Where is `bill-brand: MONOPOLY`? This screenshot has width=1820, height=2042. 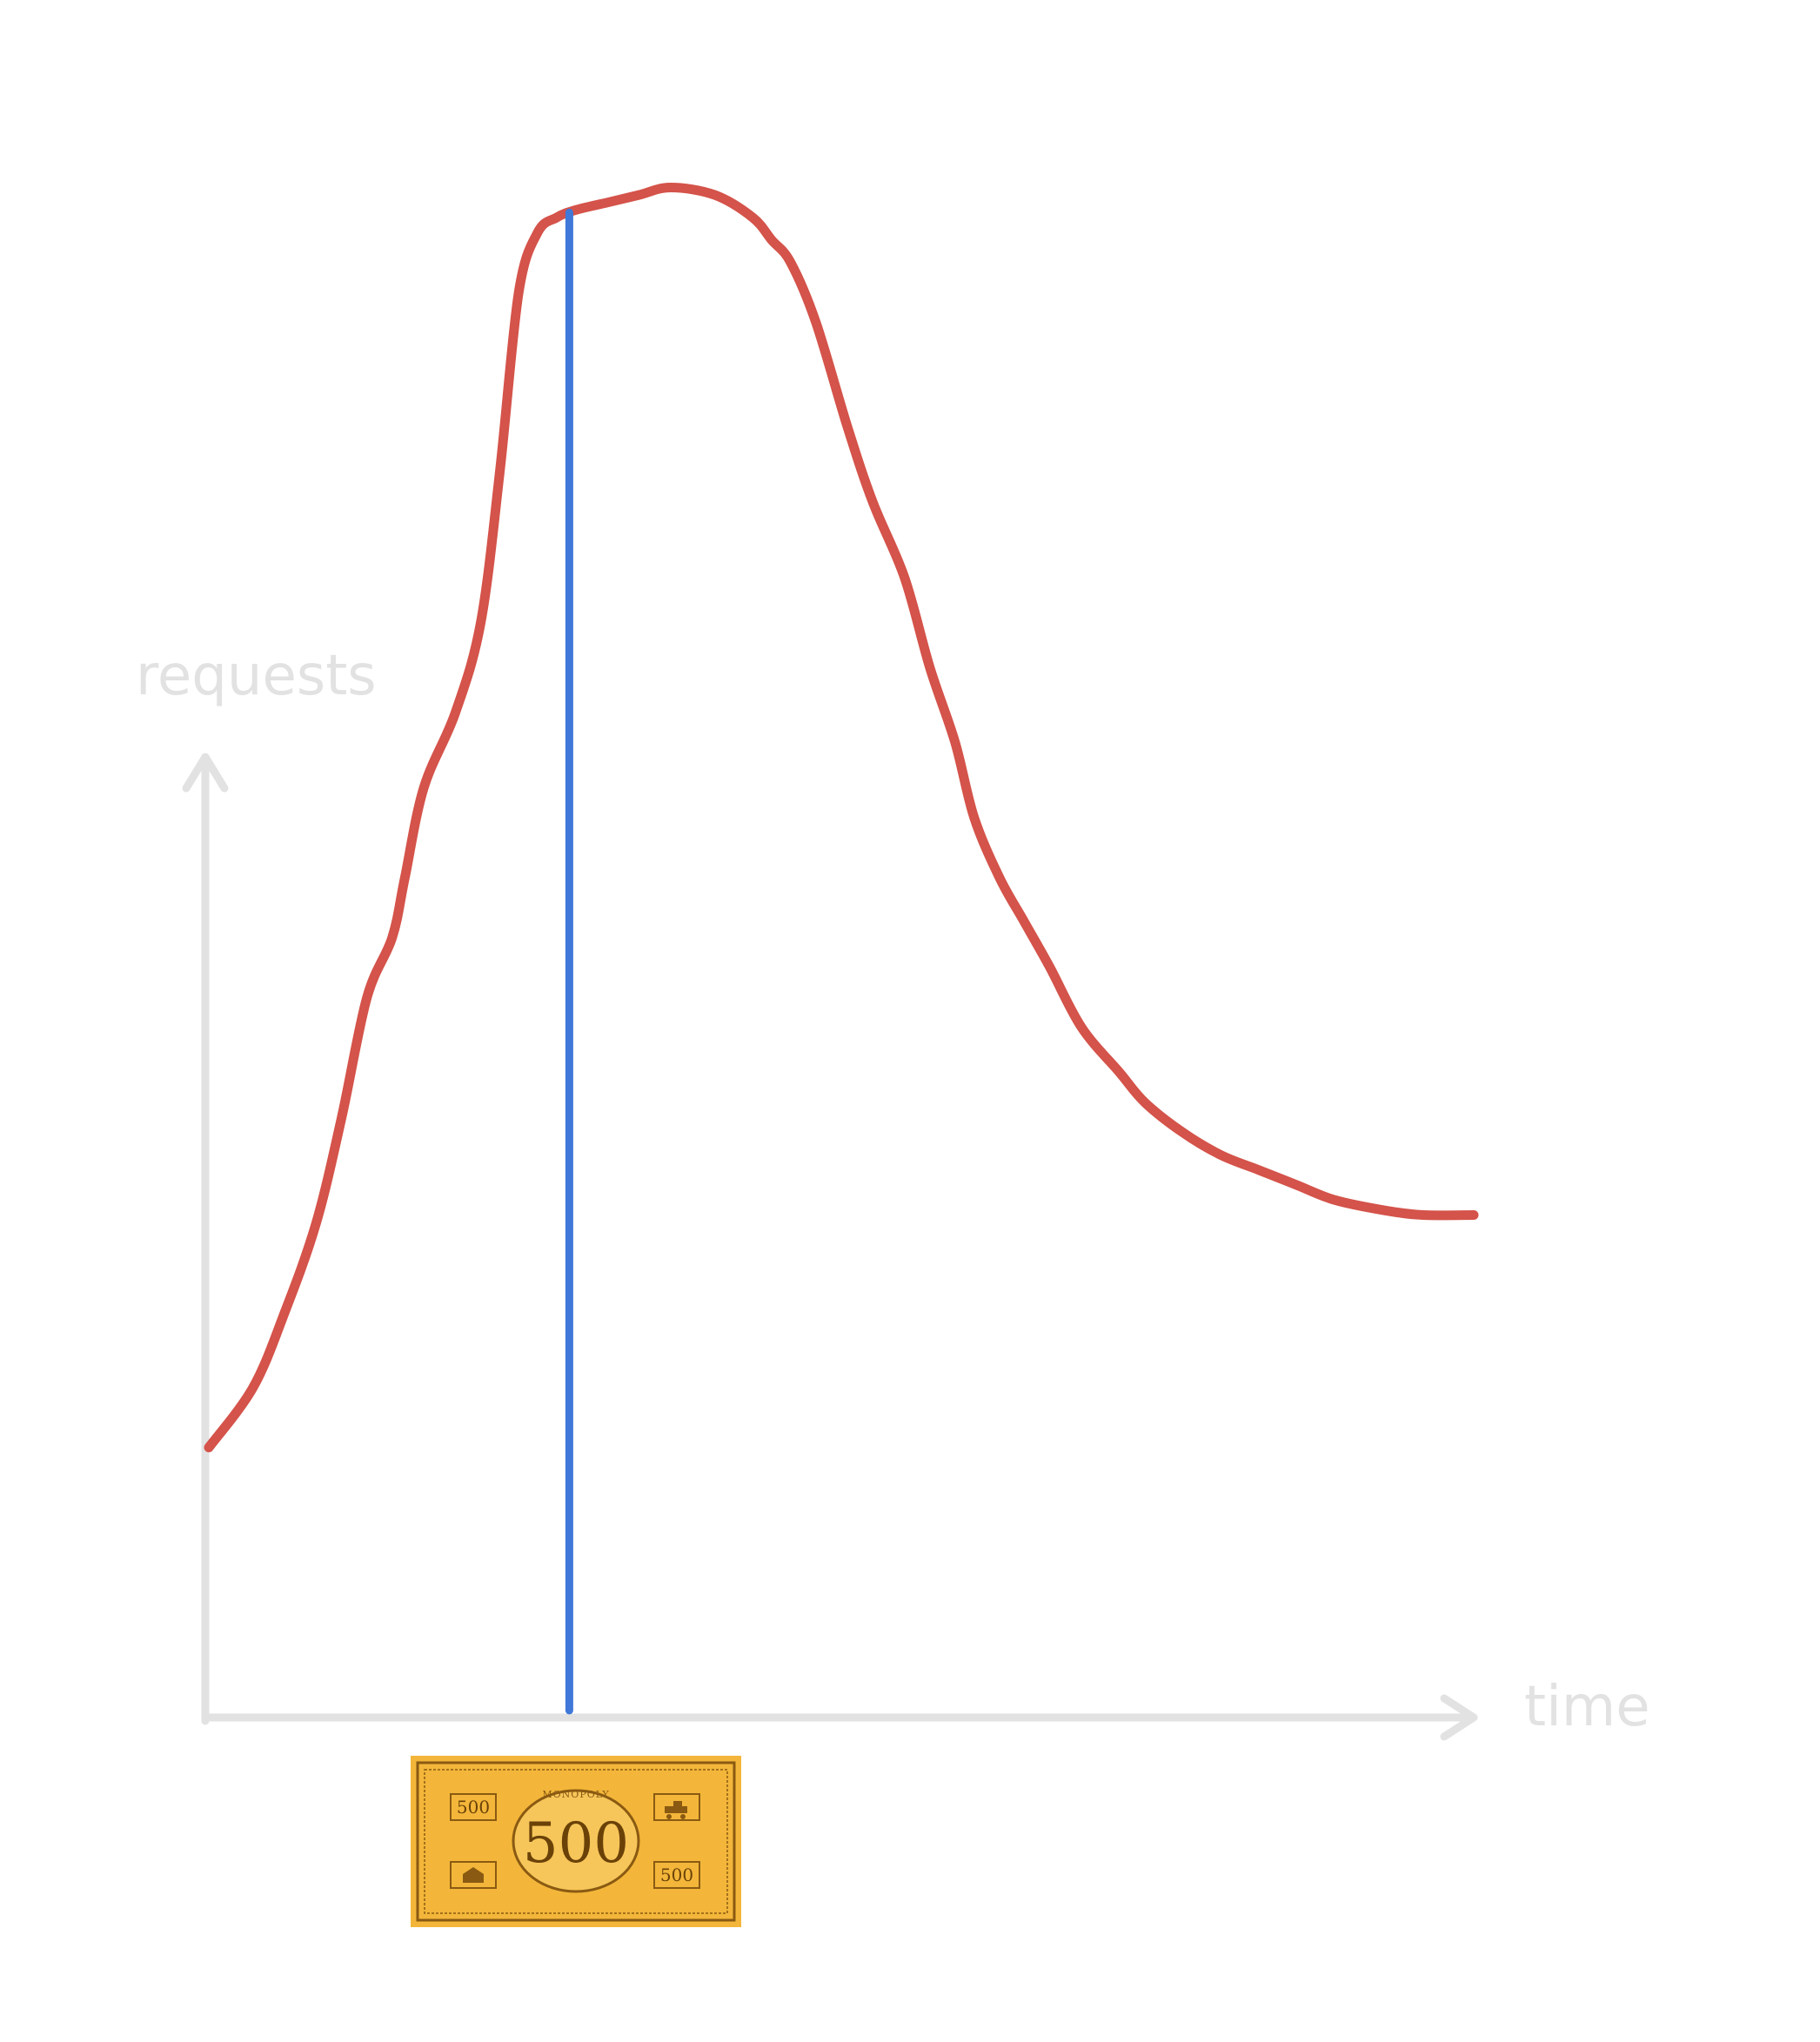
bill-brand: MONOPOLY is located at coordinates (575, 1794).